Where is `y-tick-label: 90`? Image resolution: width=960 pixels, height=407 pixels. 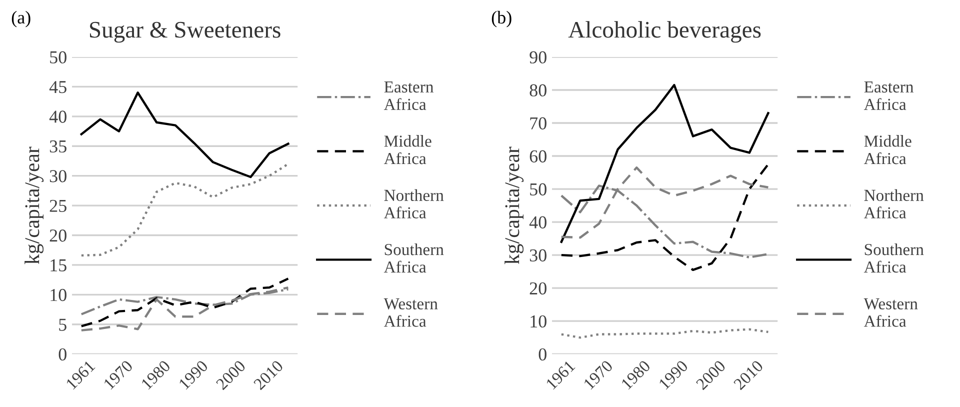
y-tick-label: 90 is located at coordinates (538, 57).